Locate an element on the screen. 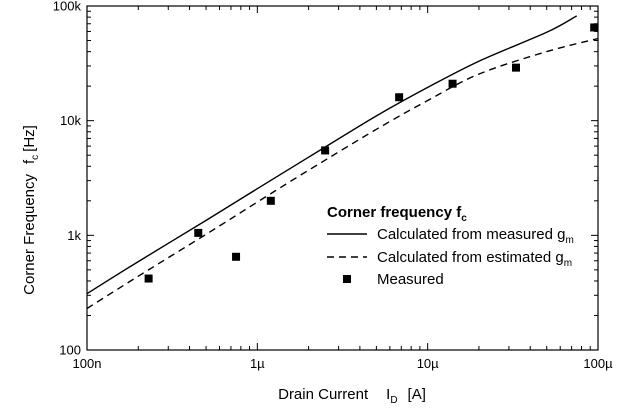  legend-title-main: Corner frequency f is located at coordinates (394, 212).